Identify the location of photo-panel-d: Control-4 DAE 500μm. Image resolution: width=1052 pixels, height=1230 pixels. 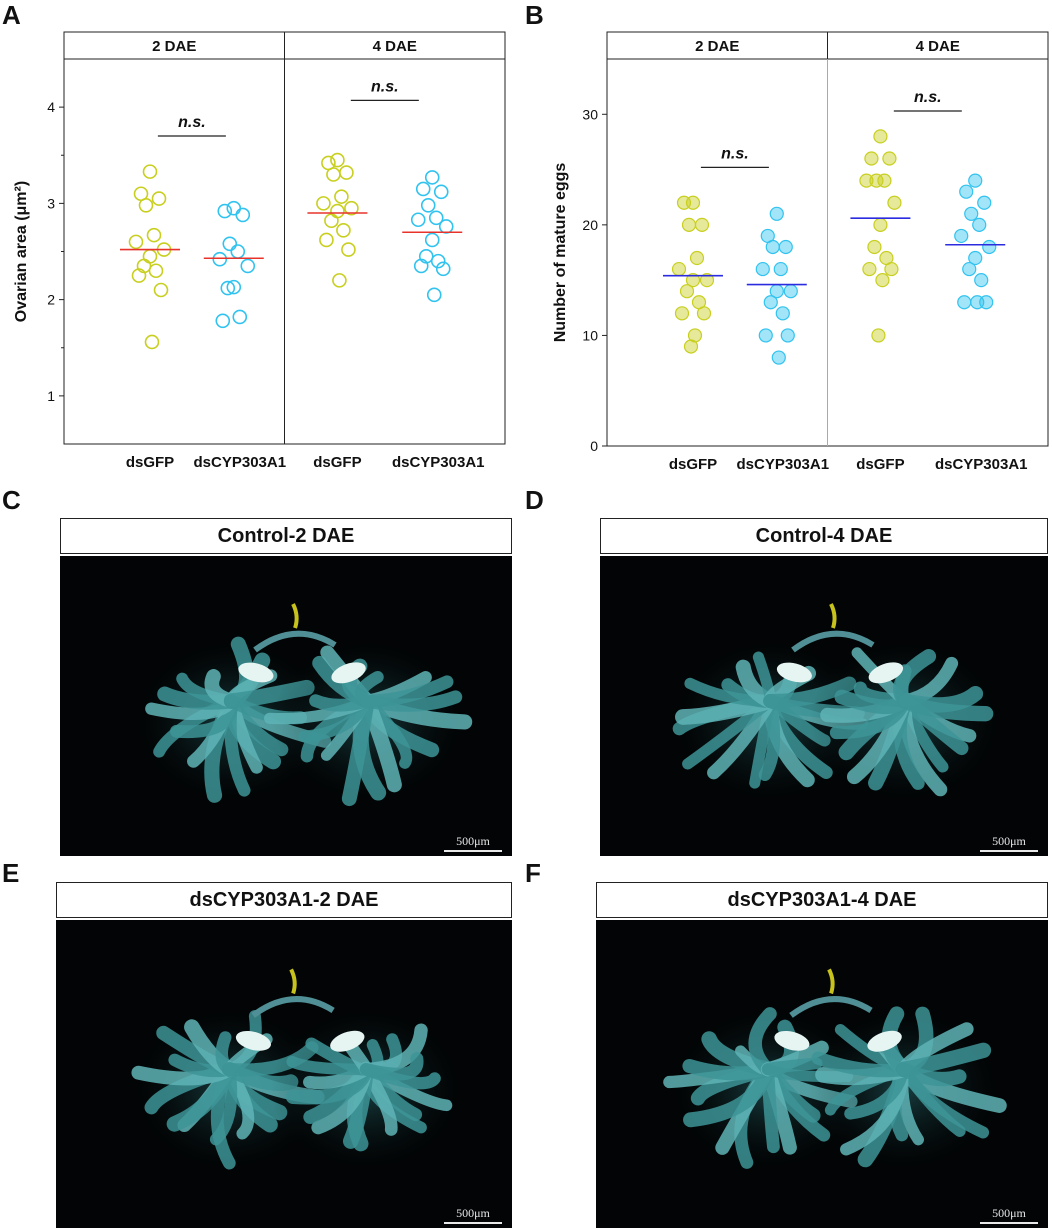
(824, 687).